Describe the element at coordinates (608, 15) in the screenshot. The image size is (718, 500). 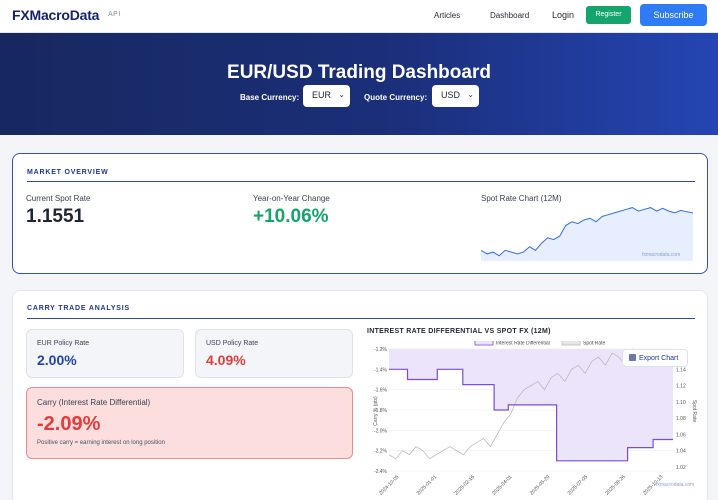
I see `register-button: Register` at that location.